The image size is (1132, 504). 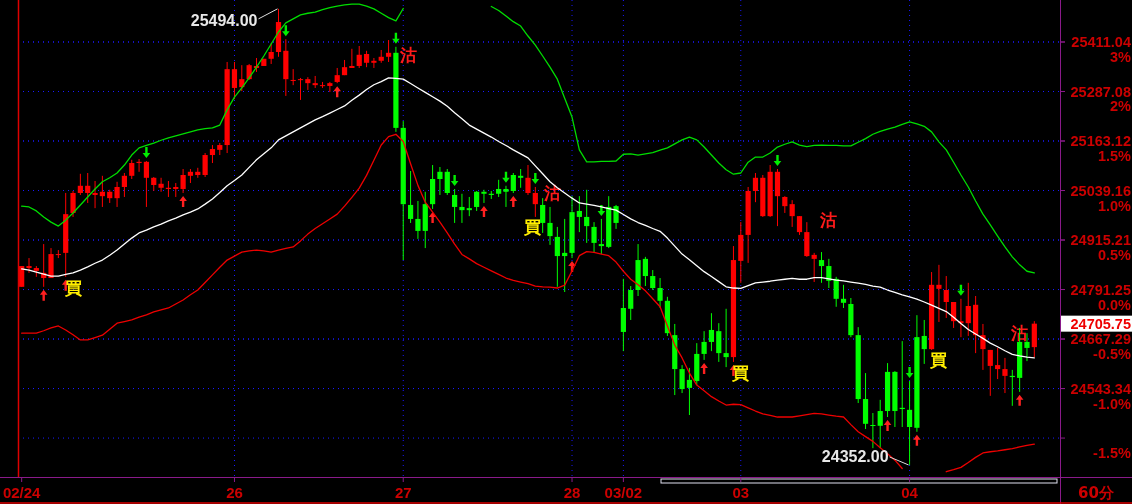 What do you see at coordinates (855, 456) in the screenshot?
I see `text: 24352.00` at bounding box center [855, 456].